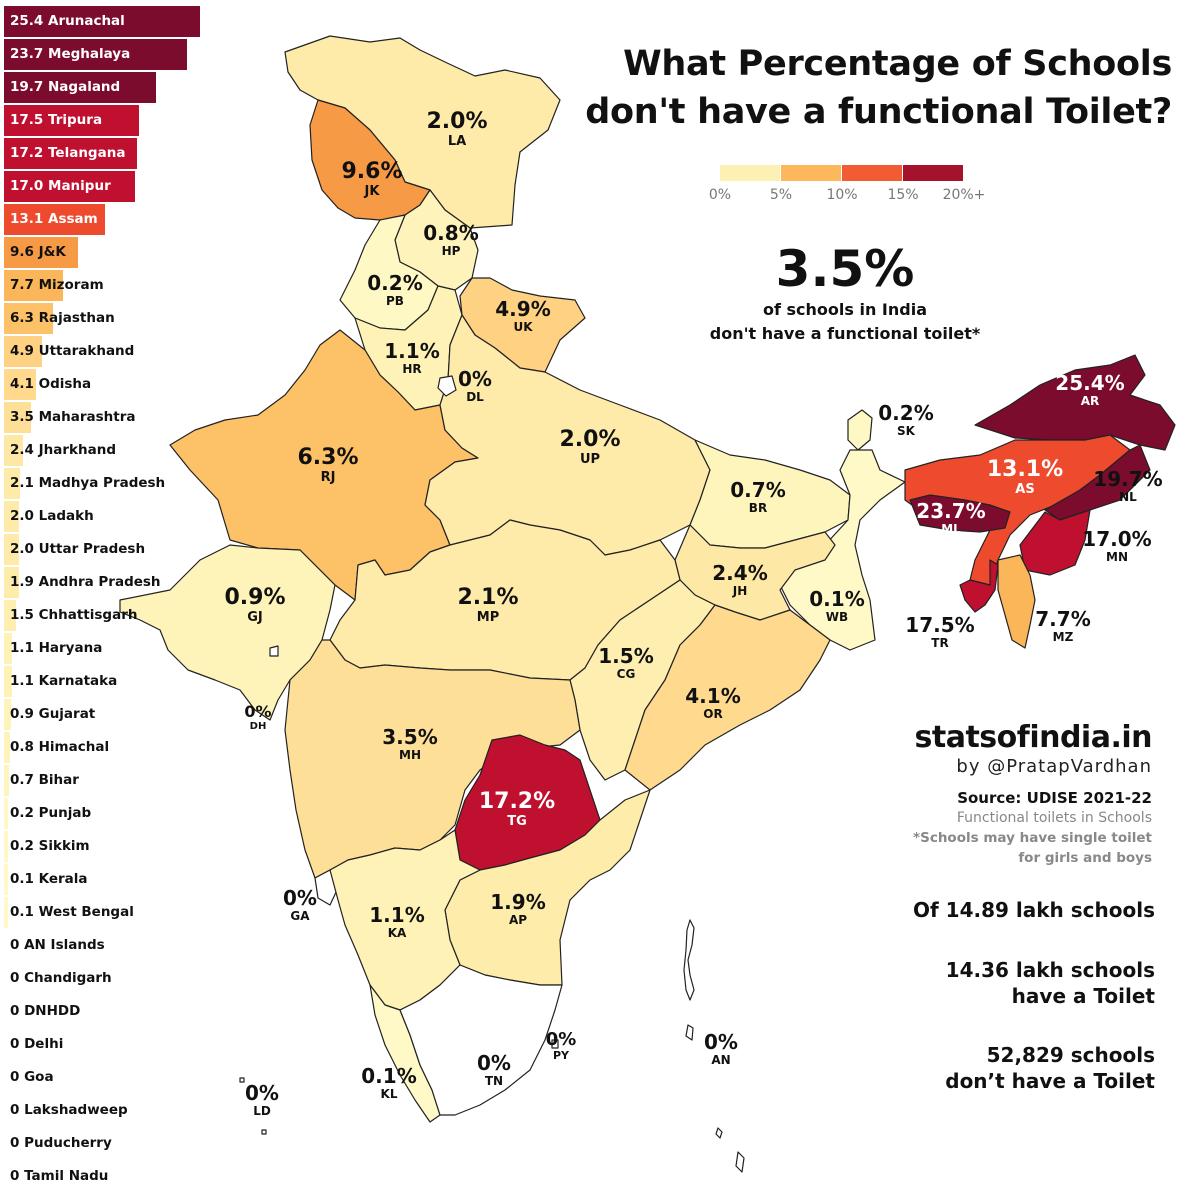 The image size is (1200, 1200). Describe the element at coordinates (74, 615) in the screenshot. I see `ranking-label: 1.5 Chhattisgarh` at that location.